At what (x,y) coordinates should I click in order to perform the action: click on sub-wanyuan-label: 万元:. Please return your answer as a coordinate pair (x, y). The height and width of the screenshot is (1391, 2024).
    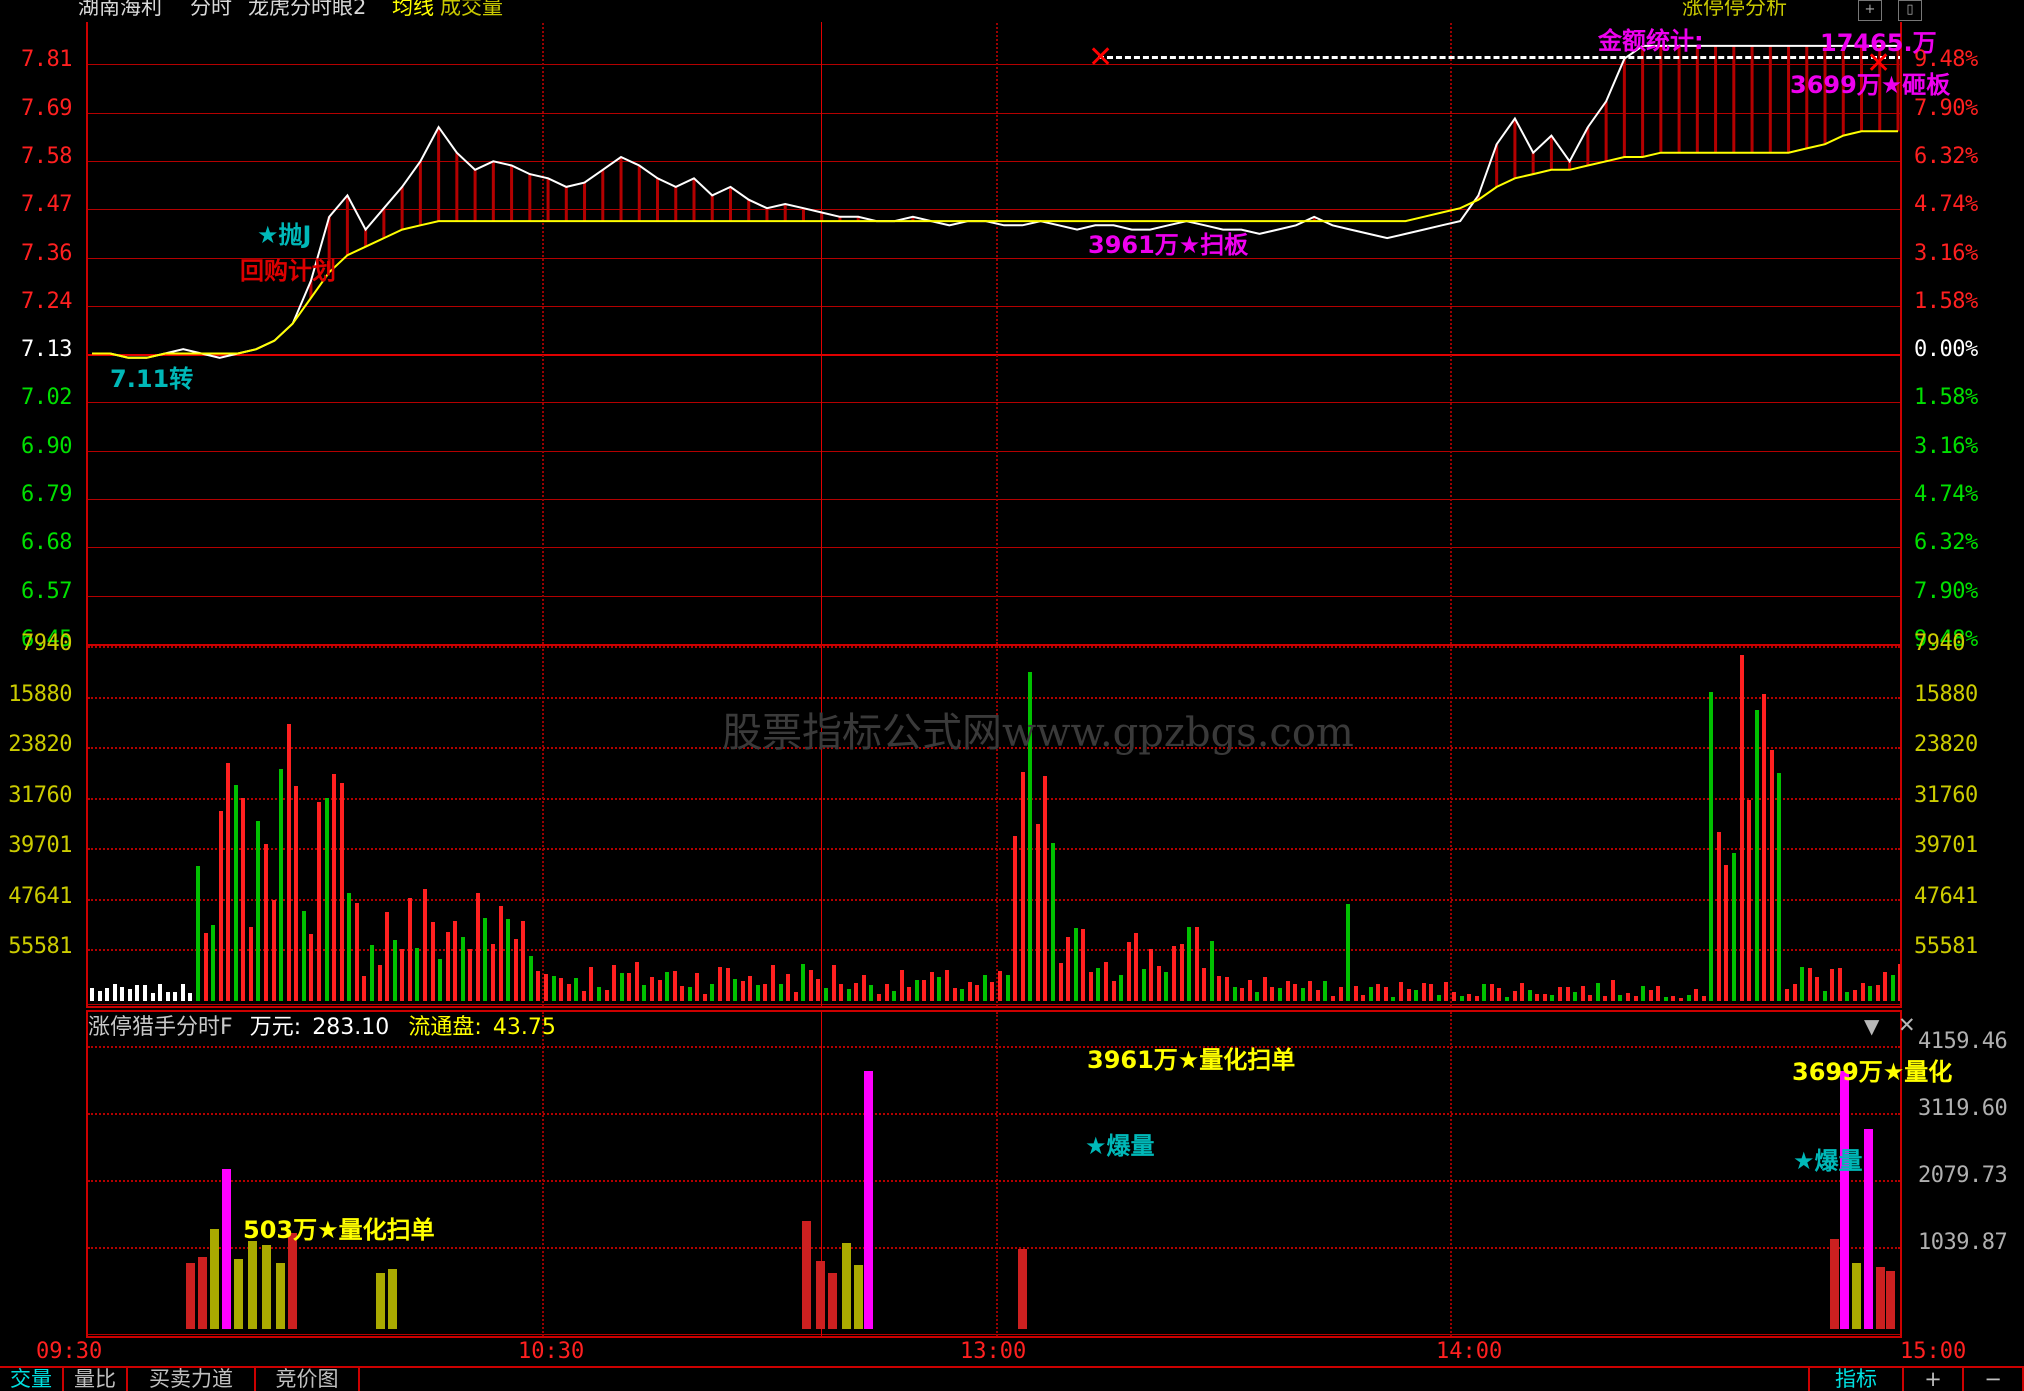
    Looking at the image, I should click on (275, 1027).